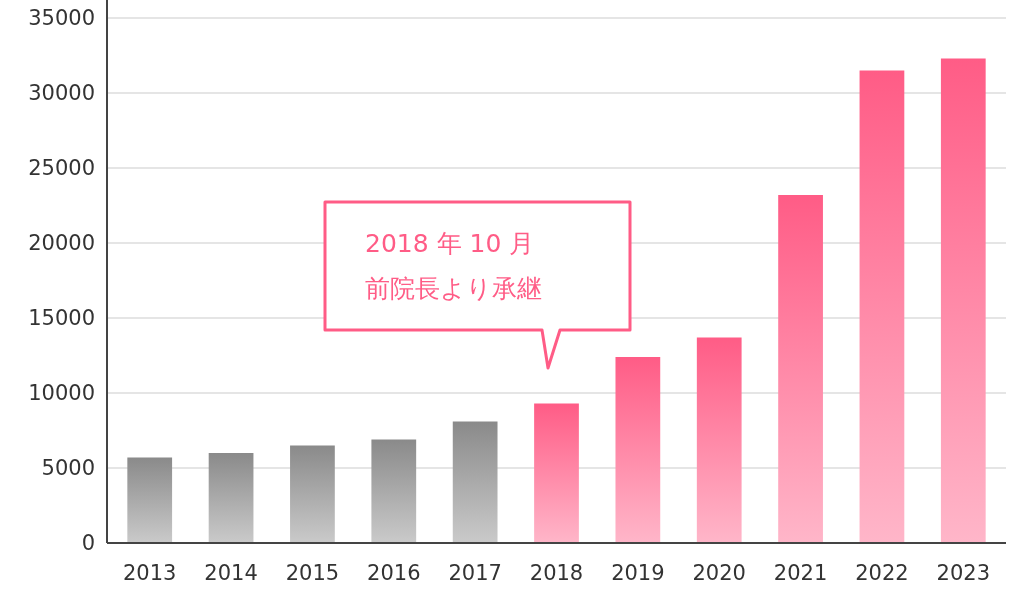 Image resolution: width=1026 pixels, height=592 pixels. Describe the element at coordinates (61, 93) in the screenshot. I see `y-tick-label: 30000` at that location.